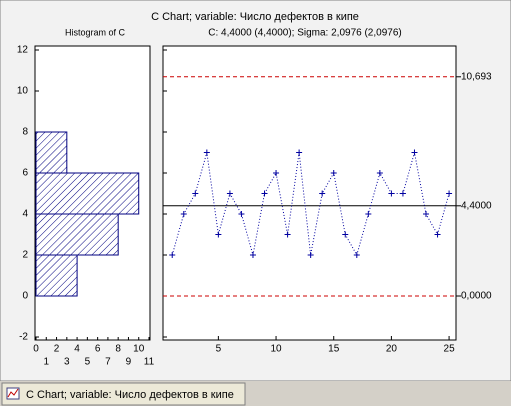 This screenshot has height=406, width=511. I want to click on x-tick-label: 2, so click(57, 349).